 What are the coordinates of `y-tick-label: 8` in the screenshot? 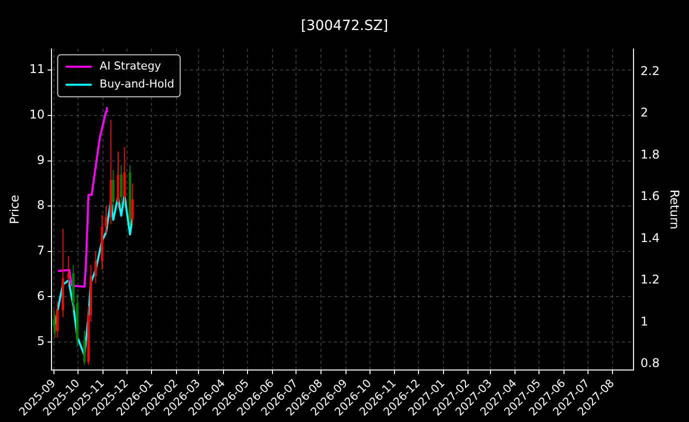 It's located at (41, 205).